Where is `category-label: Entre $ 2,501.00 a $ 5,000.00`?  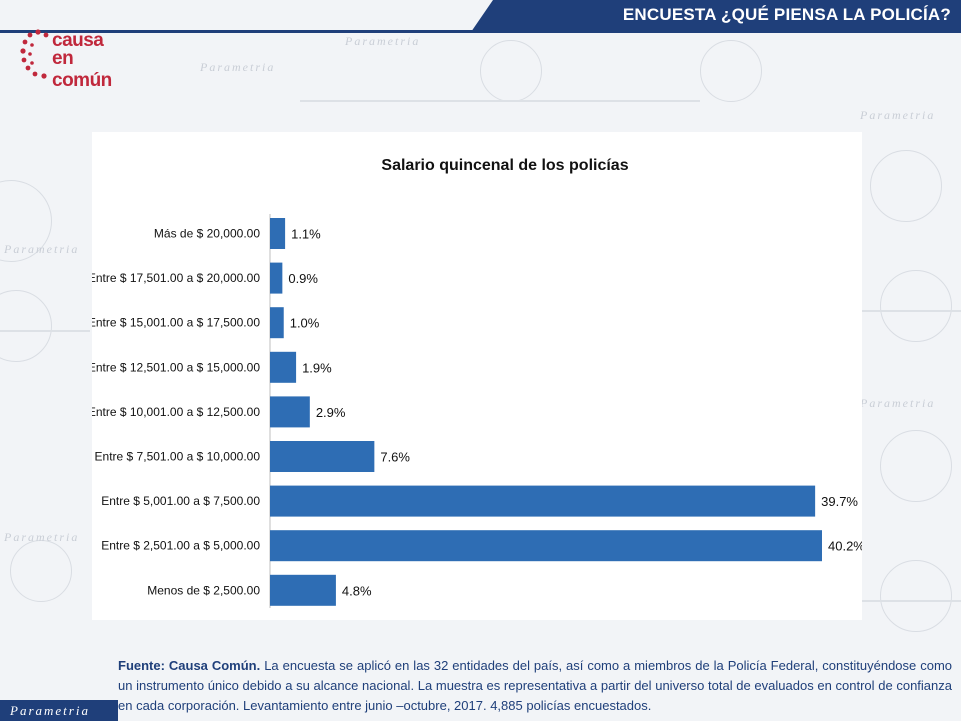
category-label: Entre $ 2,501.00 a $ 5,000.00 is located at coordinates (180, 546).